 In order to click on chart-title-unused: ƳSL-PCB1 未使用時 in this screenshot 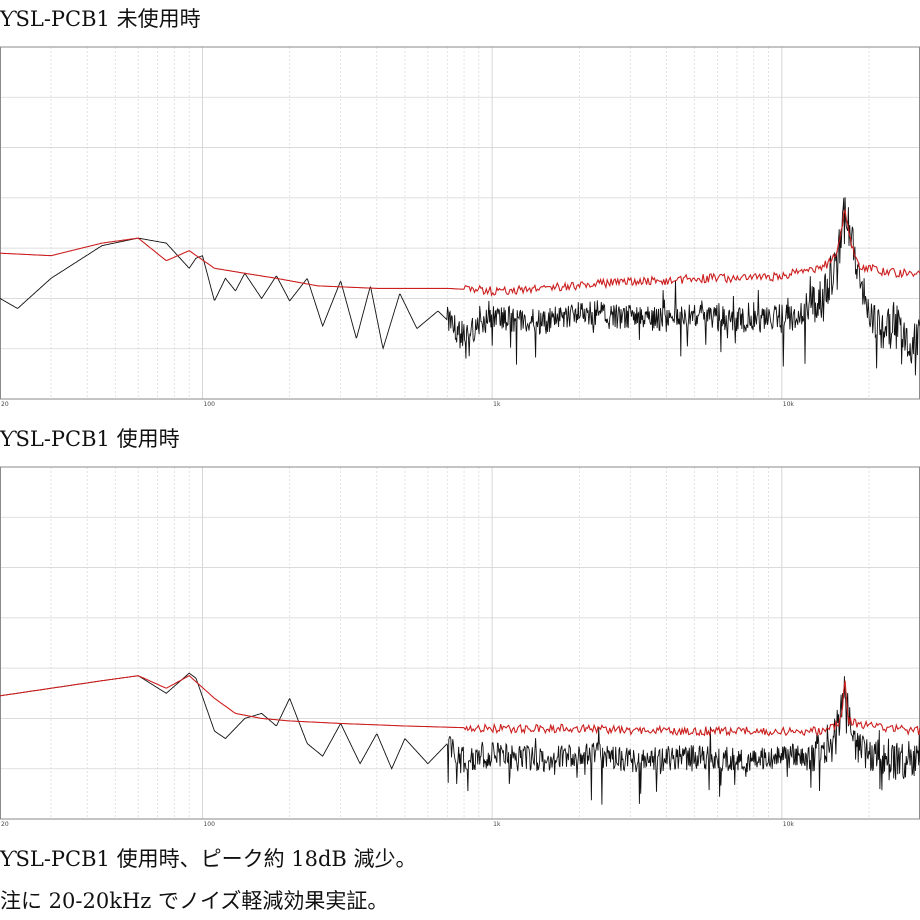, I will do `click(100, 19)`.